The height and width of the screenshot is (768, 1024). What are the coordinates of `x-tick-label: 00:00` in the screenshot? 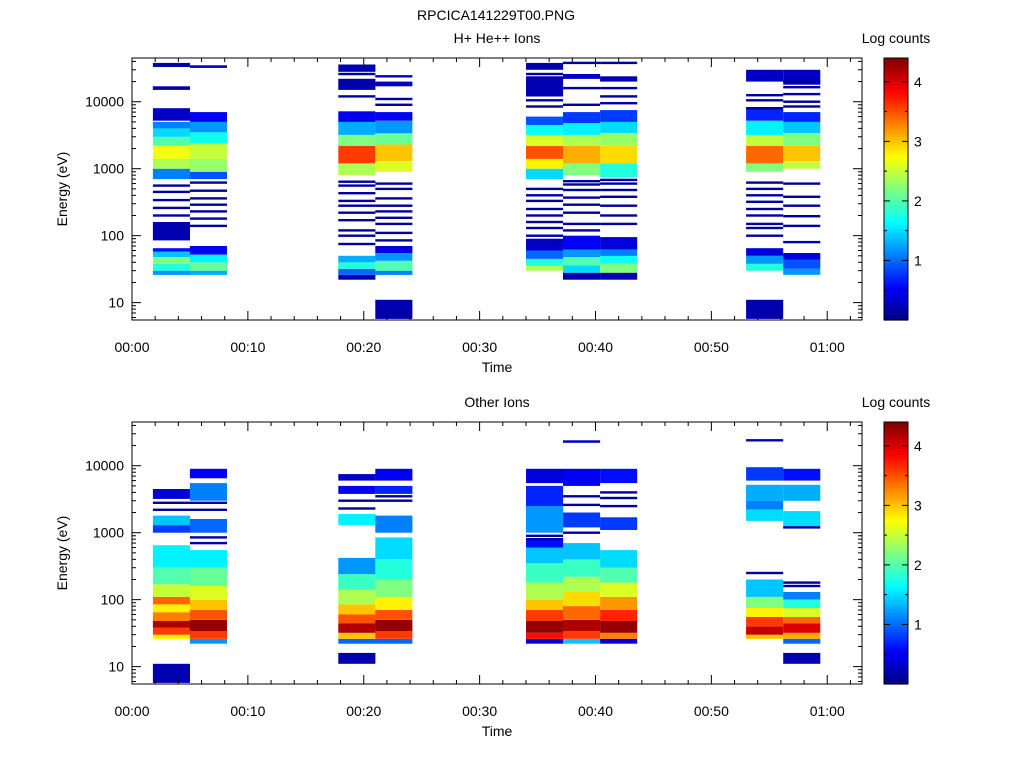 It's located at (131, 347).